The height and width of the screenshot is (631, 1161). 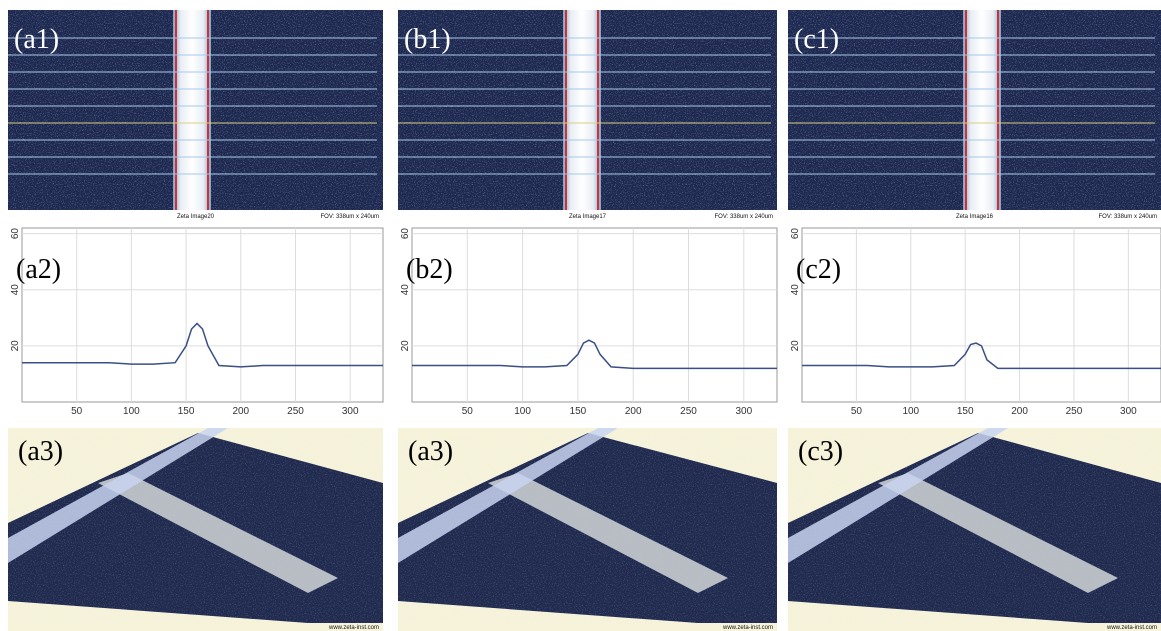 I want to click on panel-label: (a2), so click(x=38, y=269).